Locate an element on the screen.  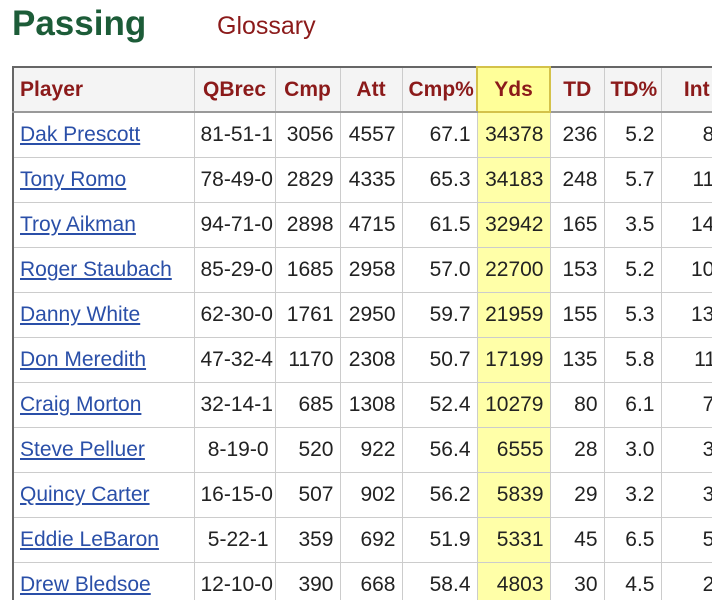
player-link: Tony Romo is located at coordinates (73, 179).